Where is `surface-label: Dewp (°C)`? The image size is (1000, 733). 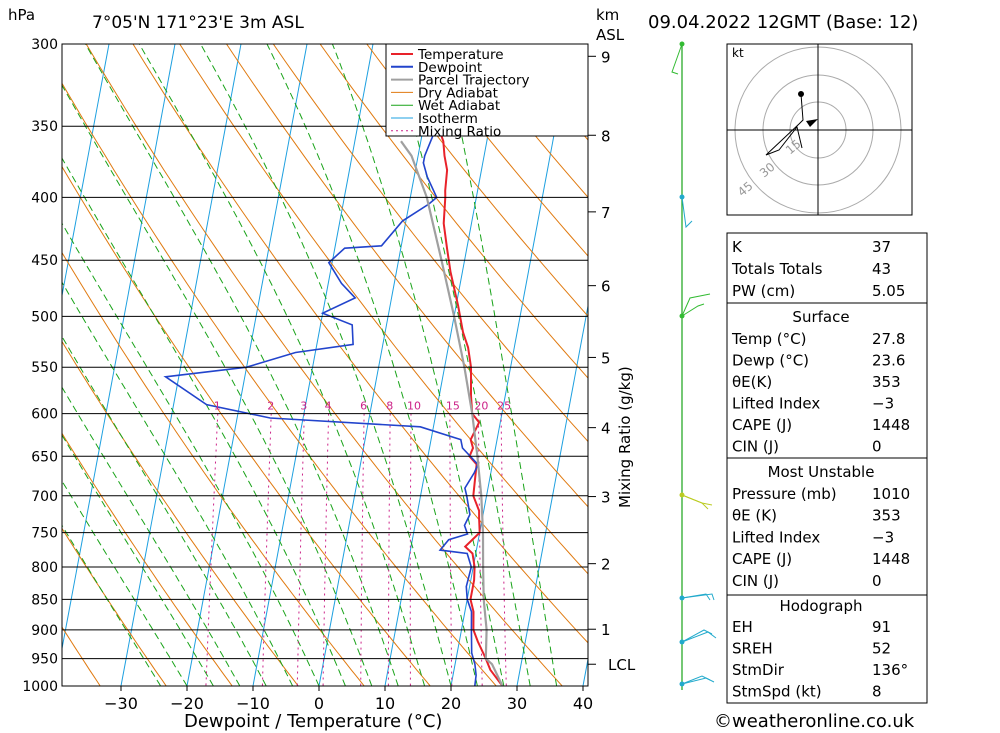
surface-label: Dewp (°C) is located at coordinates (770, 361).